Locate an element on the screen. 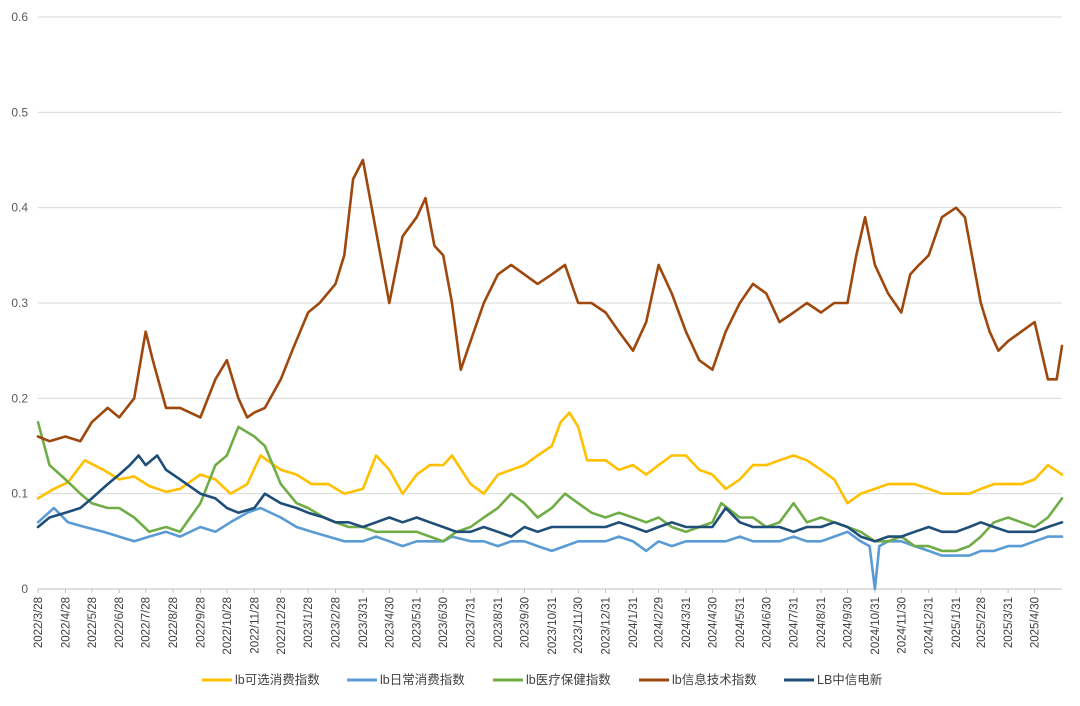  y-tick-label: 0.4 is located at coordinates (19, 208).